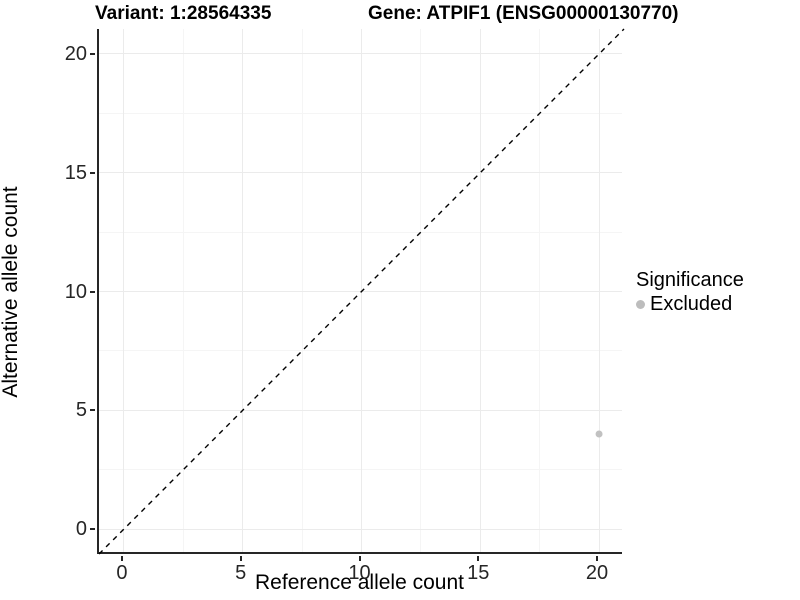 This screenshot has height=600, width=800. I want to click on y-tick-label: 0, so click(81, 529).